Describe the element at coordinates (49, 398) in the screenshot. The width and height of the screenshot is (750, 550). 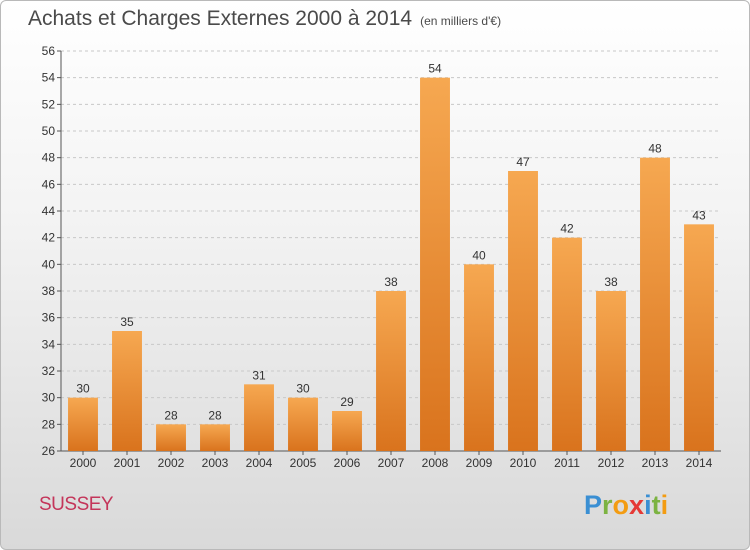
I see `y-tick-label: 30` at that location.